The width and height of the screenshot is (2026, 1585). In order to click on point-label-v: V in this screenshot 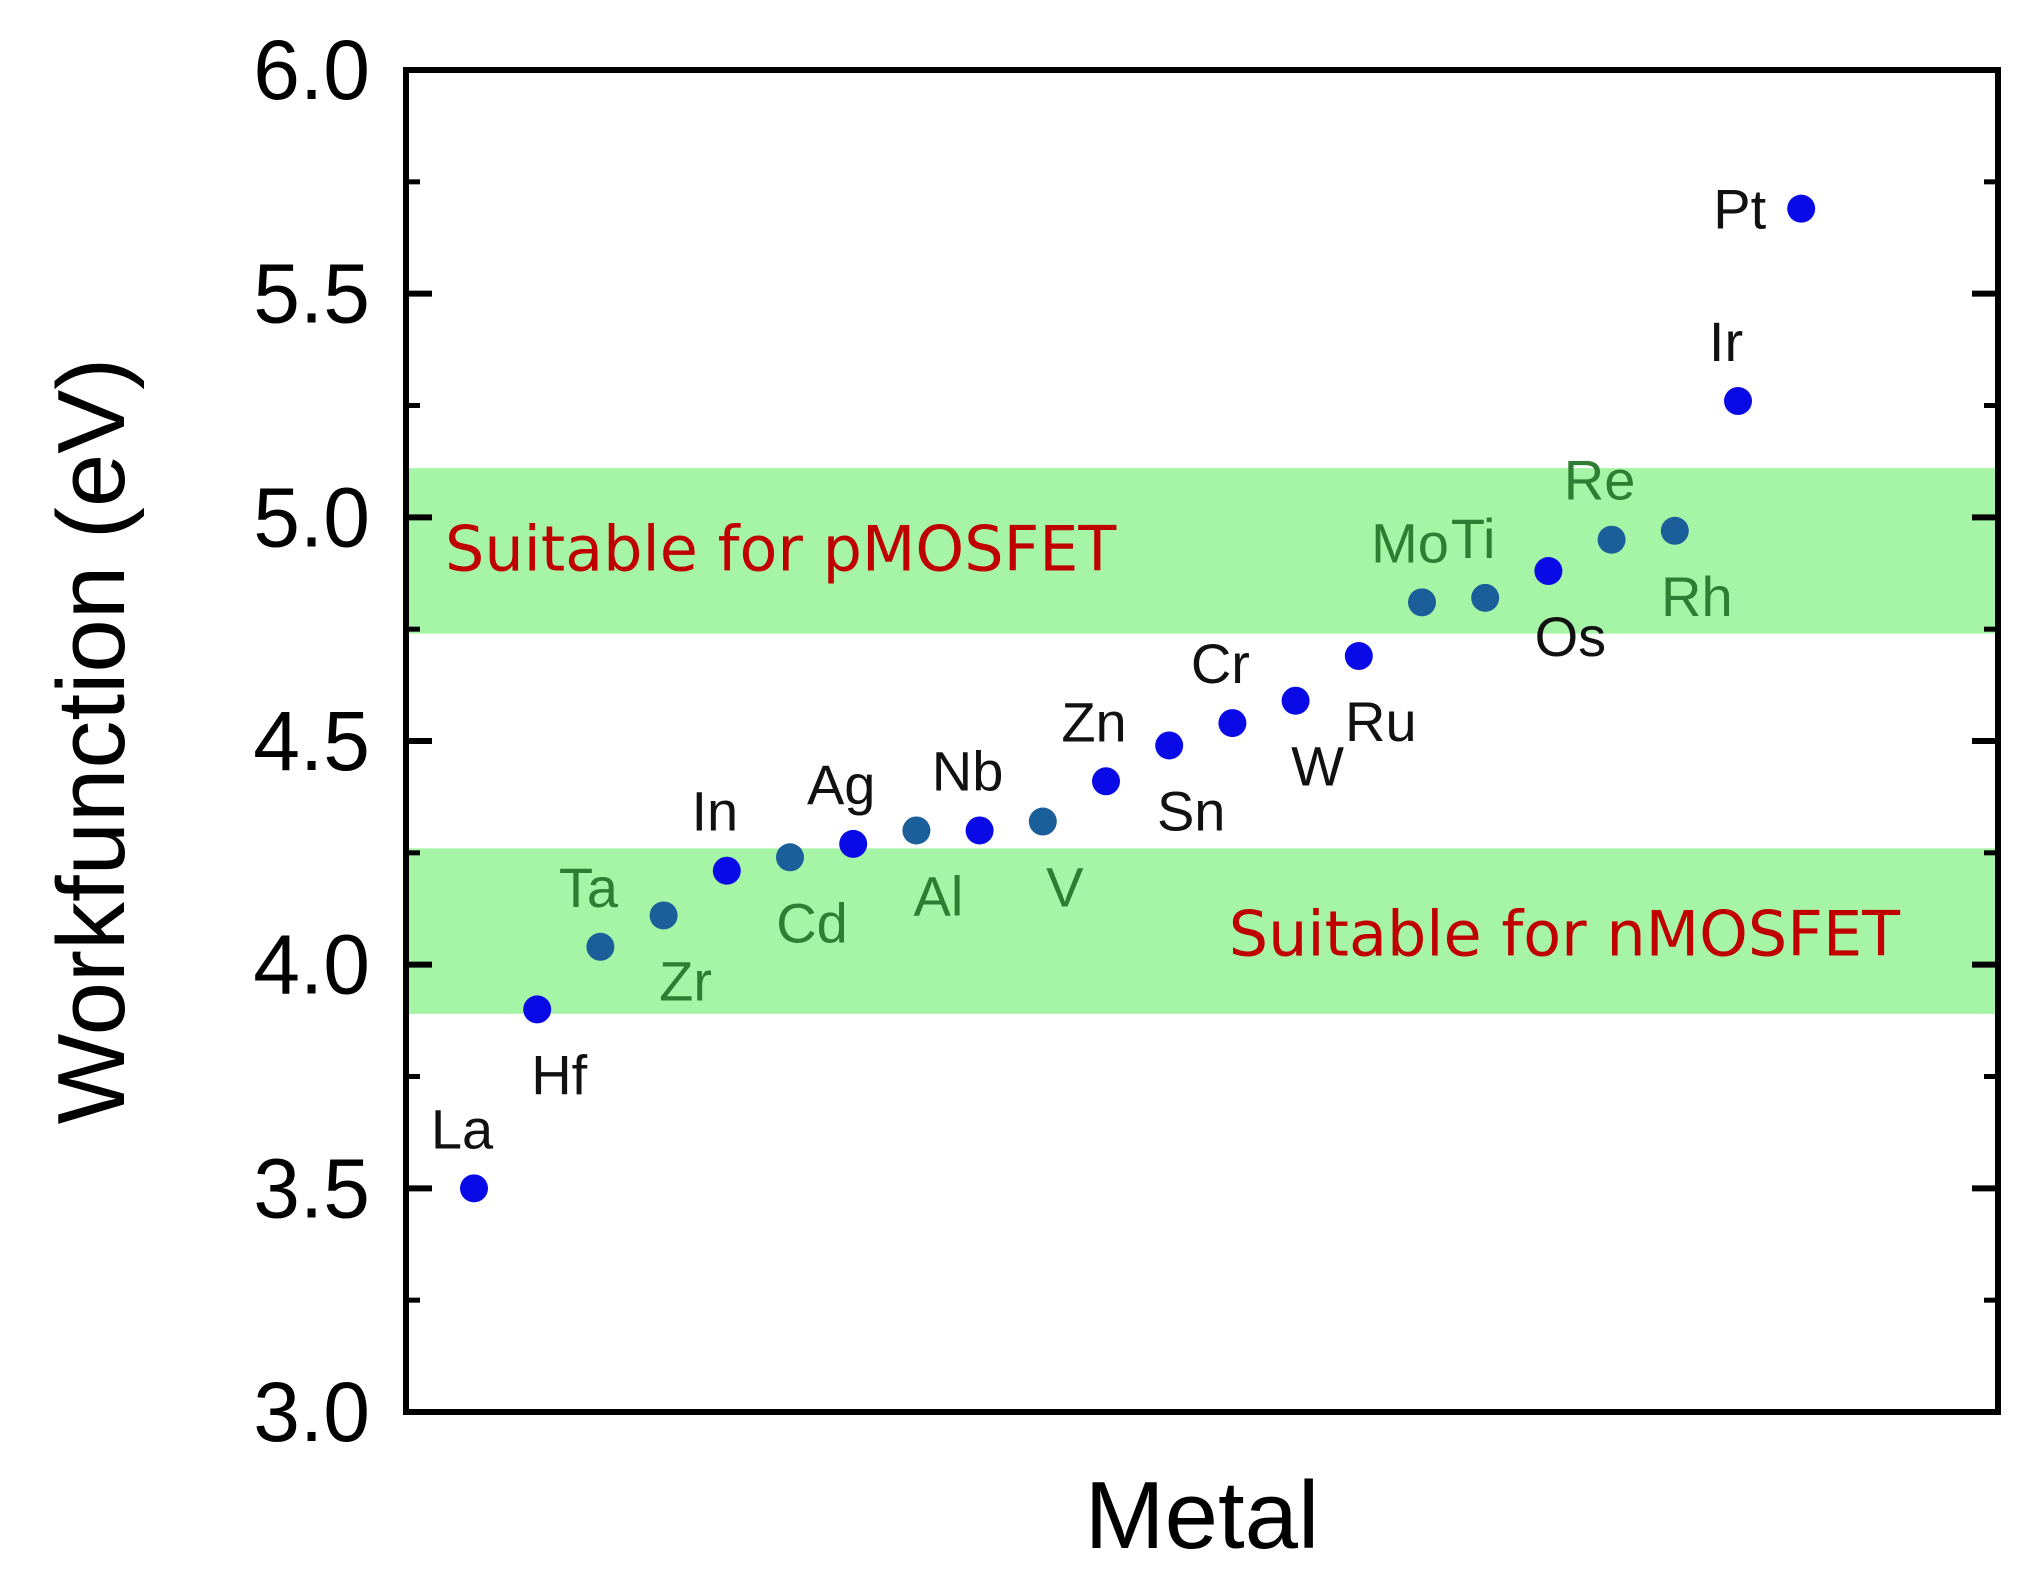, I will do `click(1065, 887)`.